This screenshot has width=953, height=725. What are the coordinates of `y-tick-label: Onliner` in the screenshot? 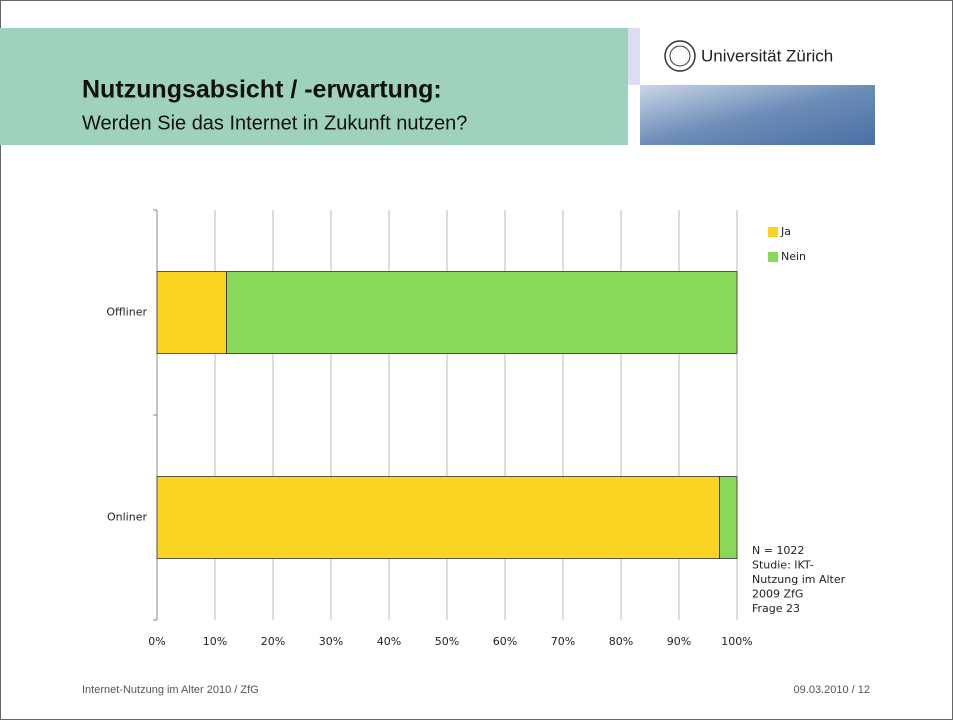 It's located at (127, 517).